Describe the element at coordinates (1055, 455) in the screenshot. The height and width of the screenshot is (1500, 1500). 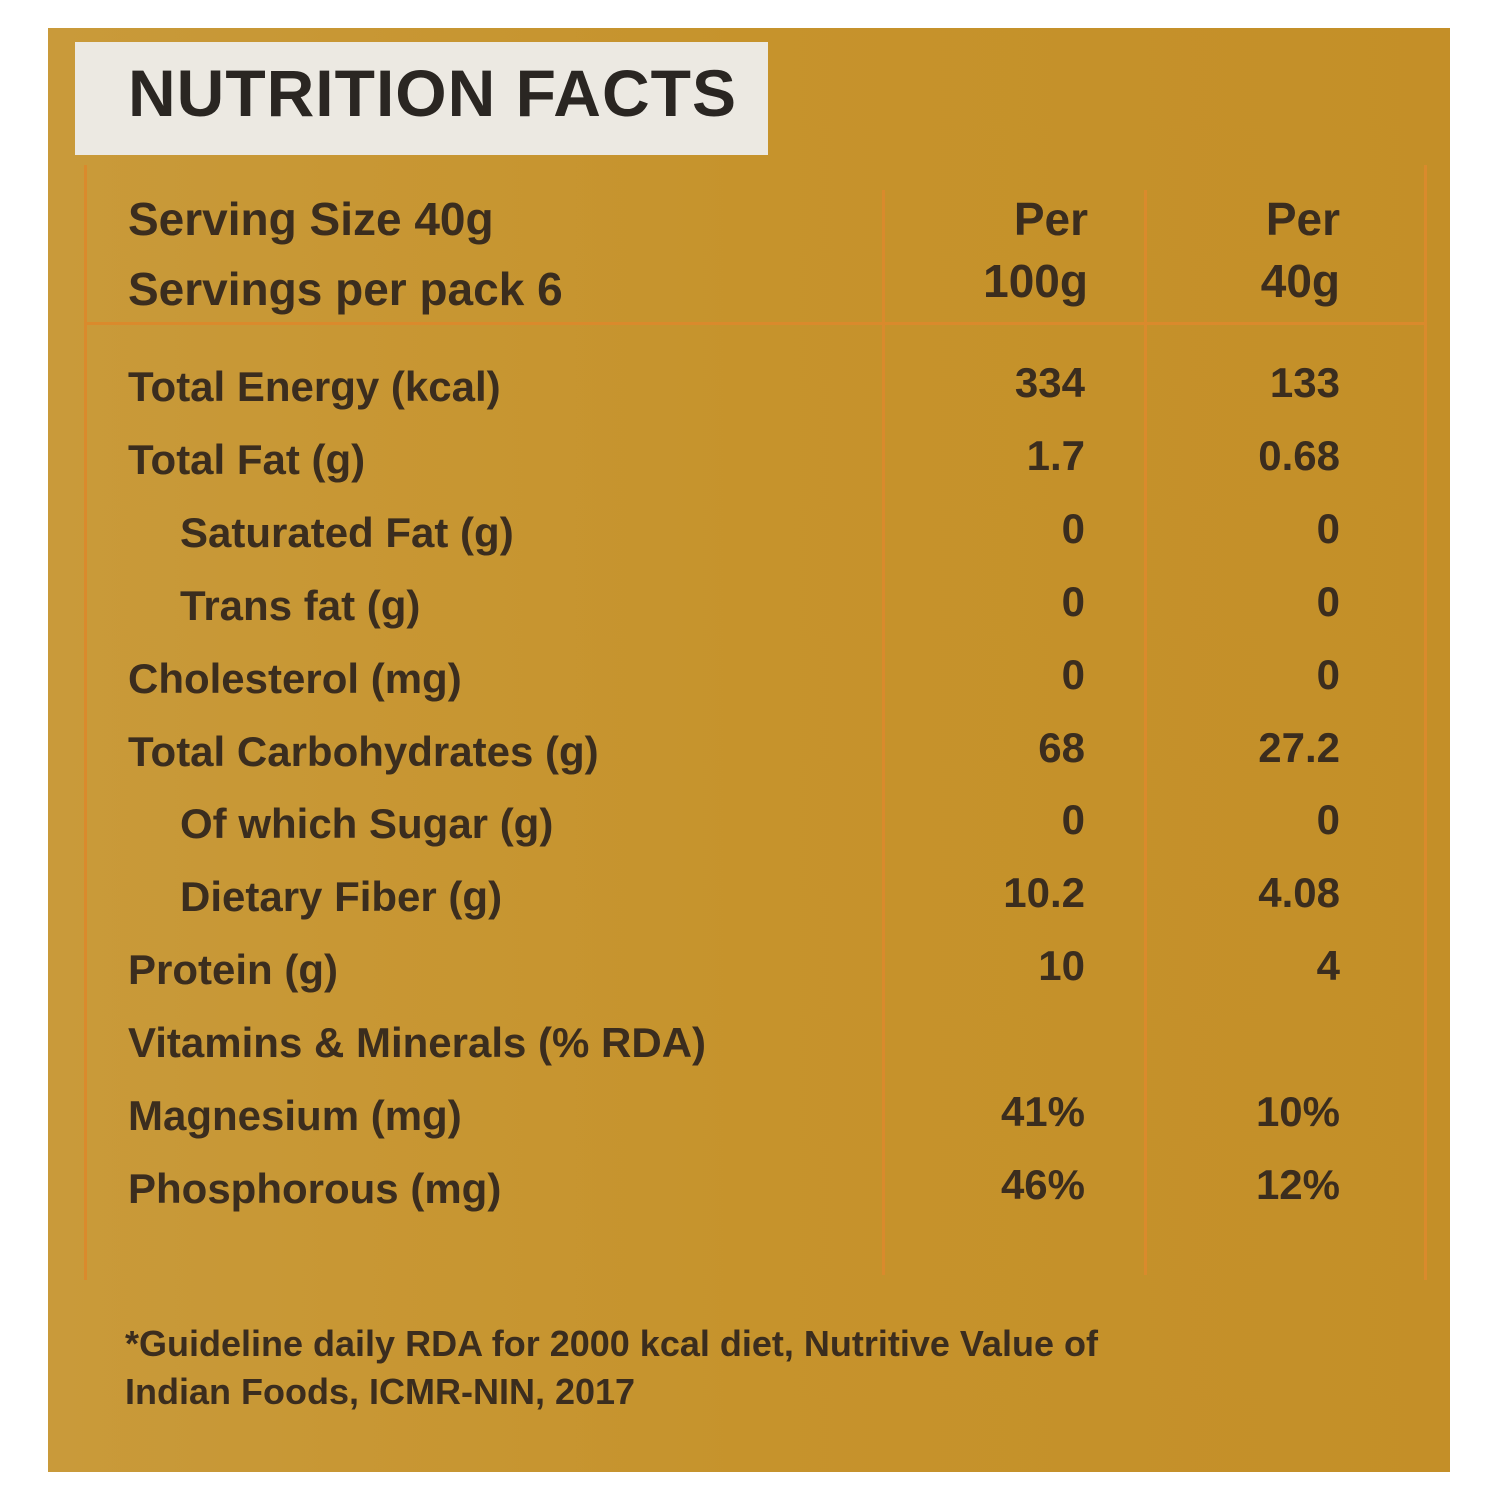
I see `row-value: 1.7` at that location.